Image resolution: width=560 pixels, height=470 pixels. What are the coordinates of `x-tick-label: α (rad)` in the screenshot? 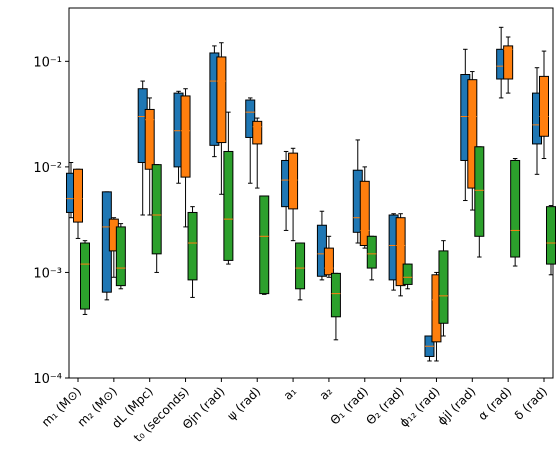 It's located at (494, 403).